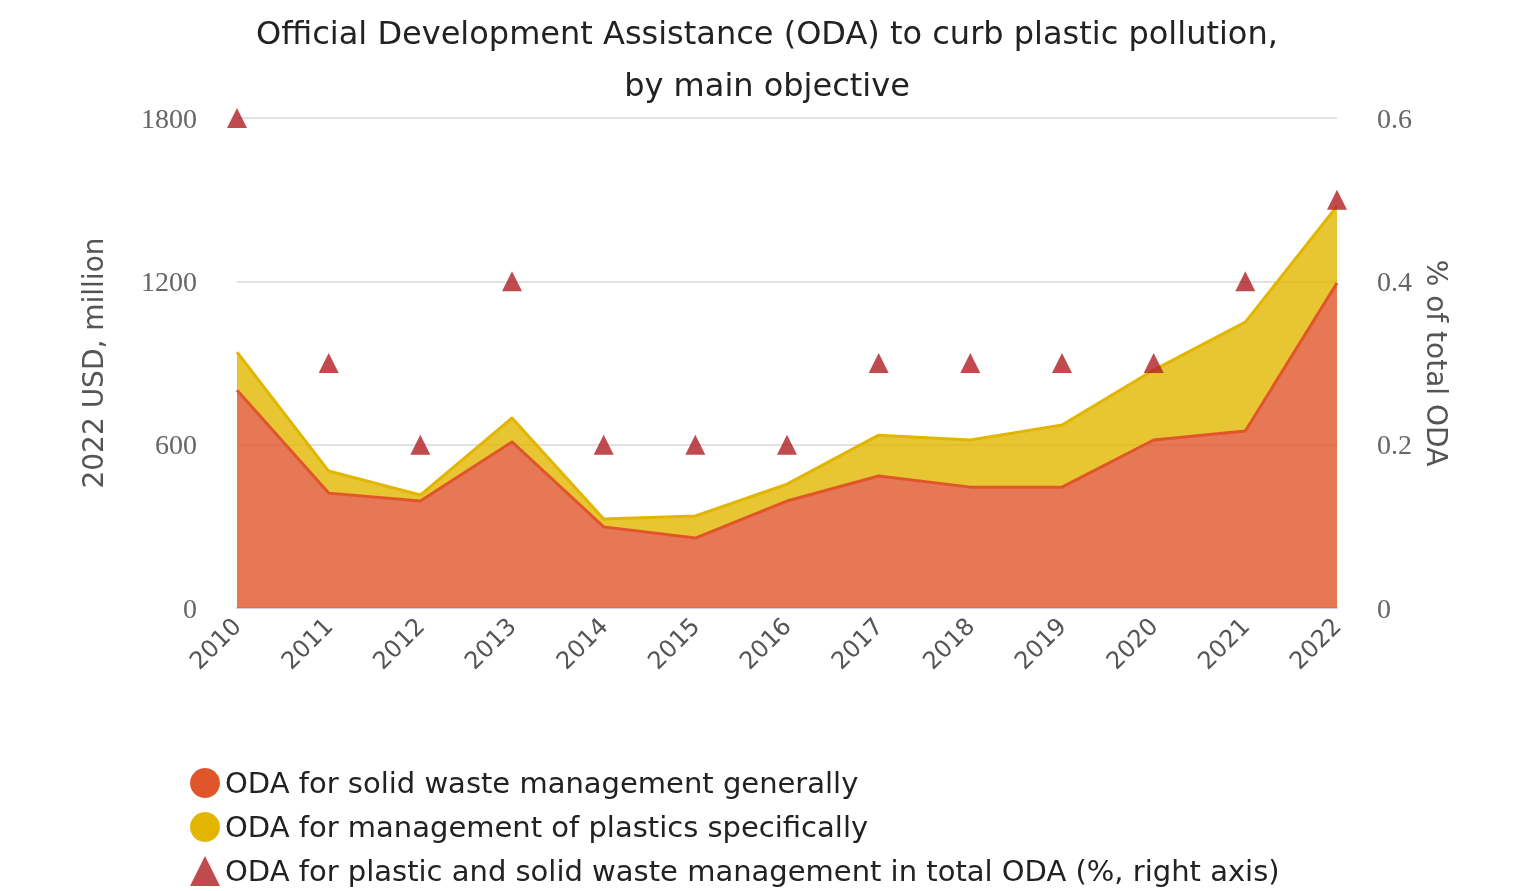 Image resolution: width=1534 pixels, height=891 pixels. What do you see at coordinates (1437, 363) in the screenshot?
I see `y2-axis-title: % of total ODA` at bounding box center [1437, 363].